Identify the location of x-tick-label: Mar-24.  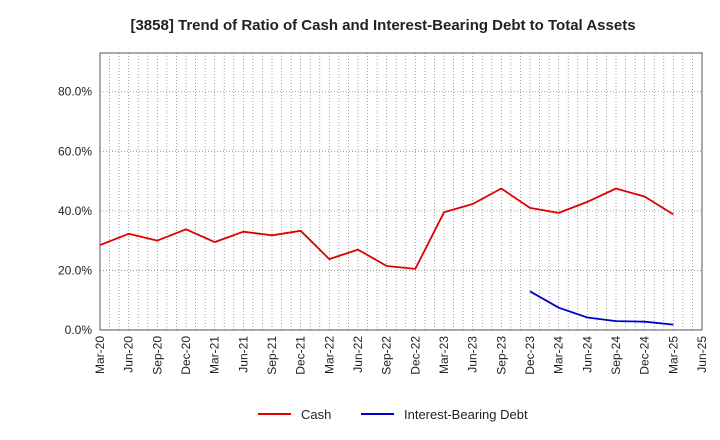
(559, 355).